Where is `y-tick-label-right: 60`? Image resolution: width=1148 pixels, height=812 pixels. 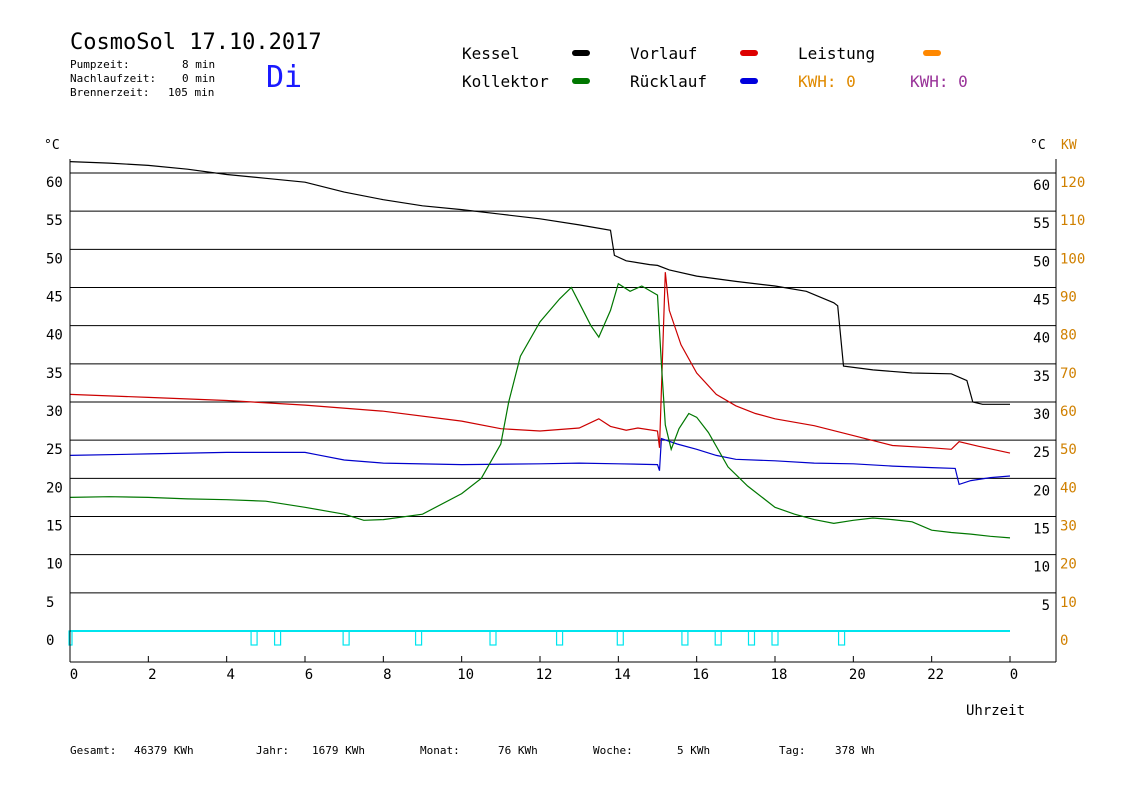
y-tick-label-right: 60 is located at coordinates (1041, 186).